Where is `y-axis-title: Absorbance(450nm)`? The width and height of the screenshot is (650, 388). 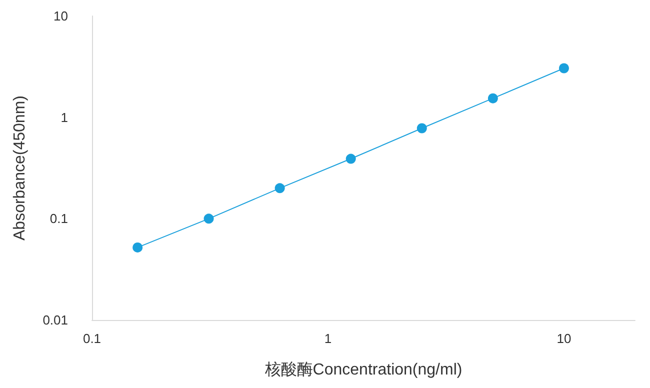 y-axis-title: Absorbance(450nm) is located at coordinates (20, 168).